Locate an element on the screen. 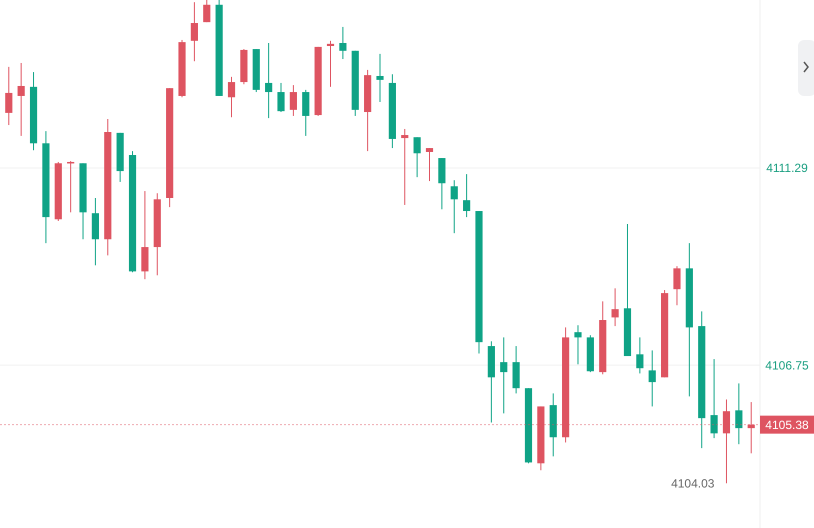  ref-line-label: 4105.38 is located at coordinates (787, 425).